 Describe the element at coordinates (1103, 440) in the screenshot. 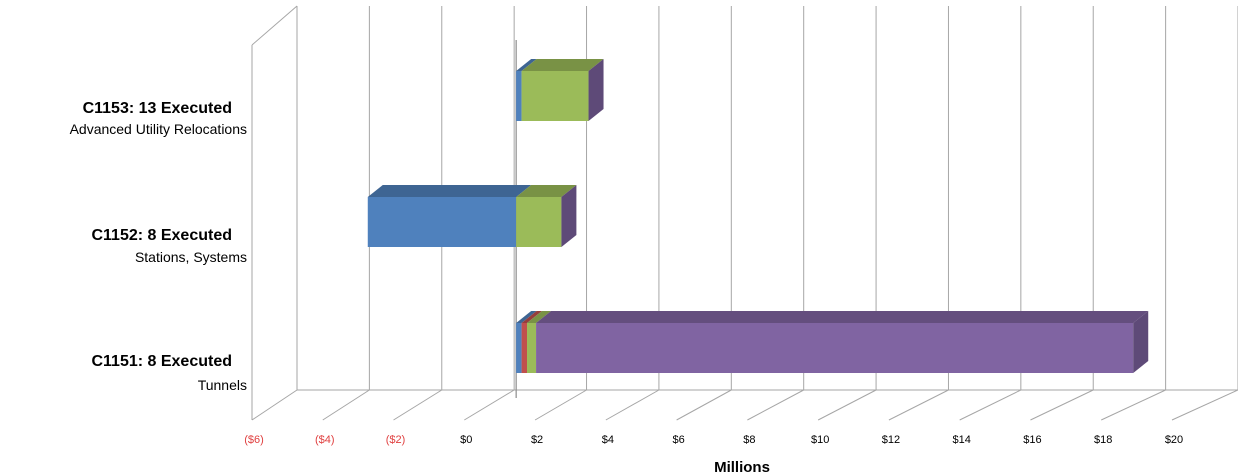

I see `x-tick-label: $18` at that location.